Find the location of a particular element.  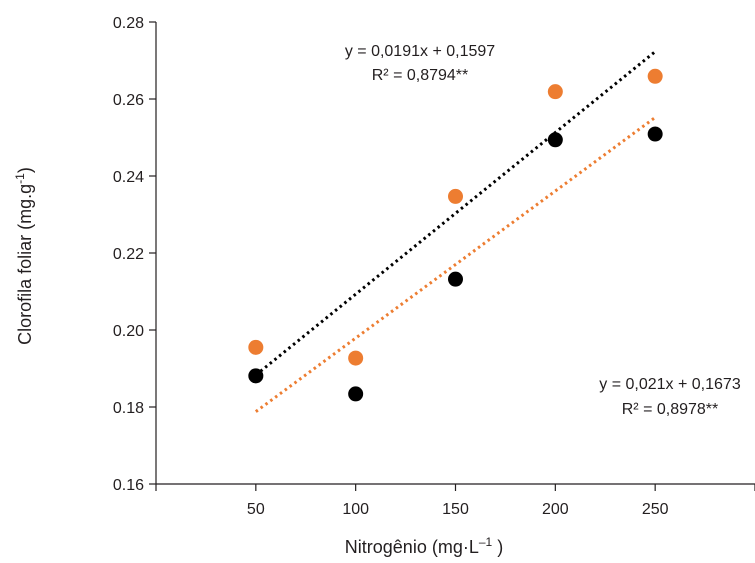

x-tick-label: 250 is located at coordinates (655, 509).